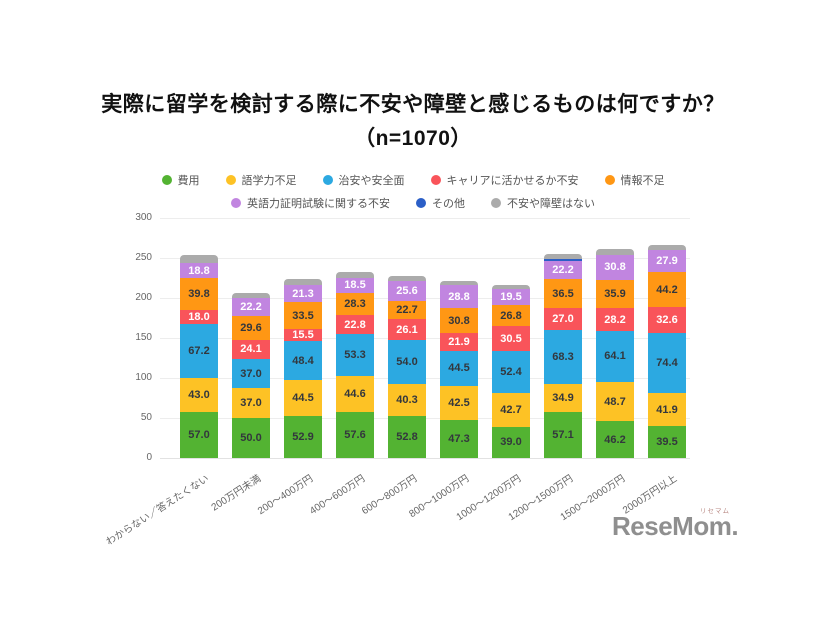 The height and width of the screenshot is (620, 826). I want to click on bar-segment-career: 32.6, so click(667, 320).